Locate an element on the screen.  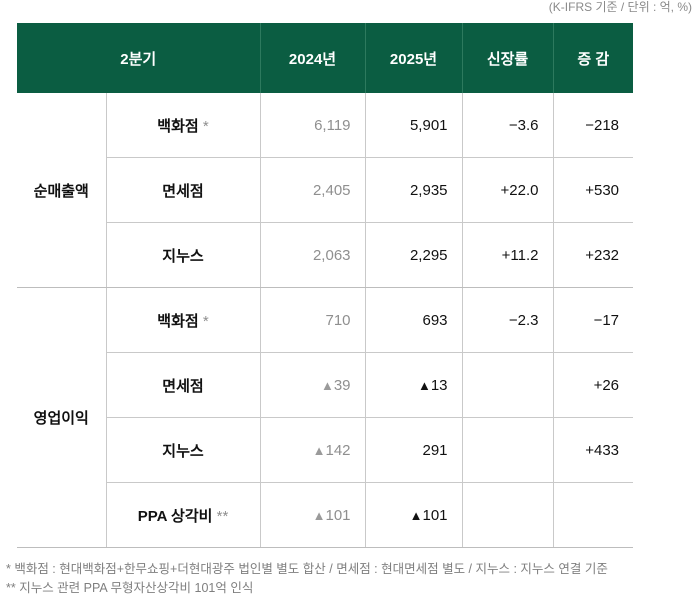
value-2024: ▲142 is located at coordinates (312, 450).